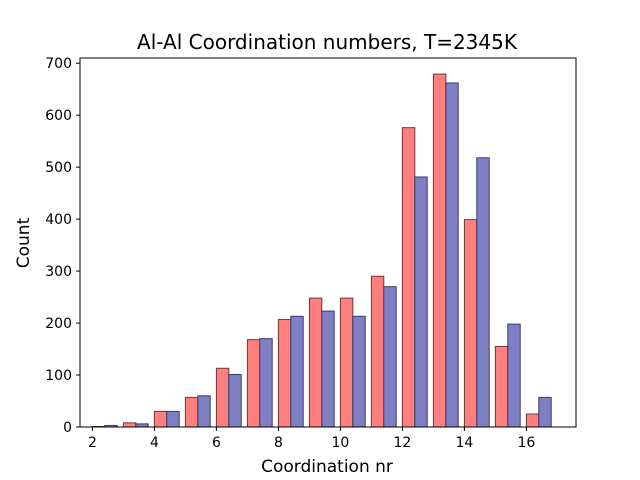 The height and width of the screenshot is (480, 640). What do you see at coordinates (278, 443) in the screenshot?
I see `x-tick-label: 8` at bounding box center [278, 443].